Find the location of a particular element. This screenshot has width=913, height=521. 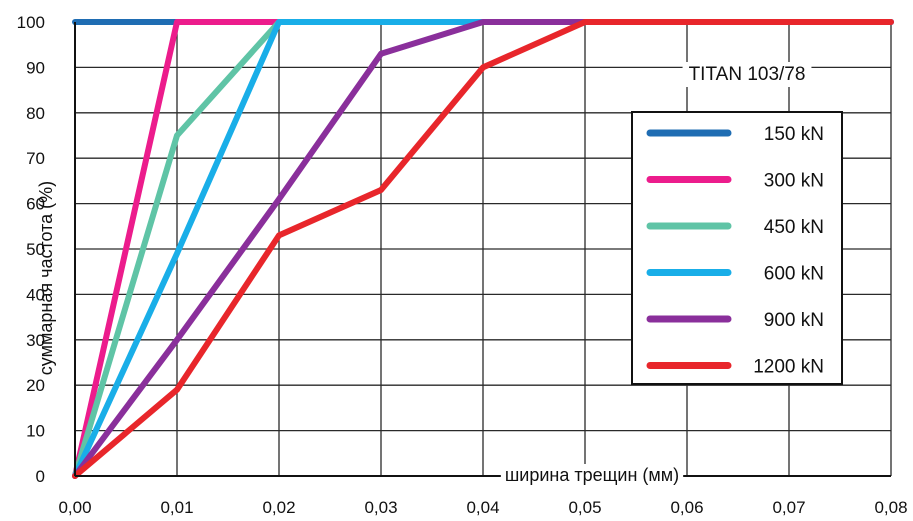

x-tick-label: 0,03 is located at coordinates (380, 507).